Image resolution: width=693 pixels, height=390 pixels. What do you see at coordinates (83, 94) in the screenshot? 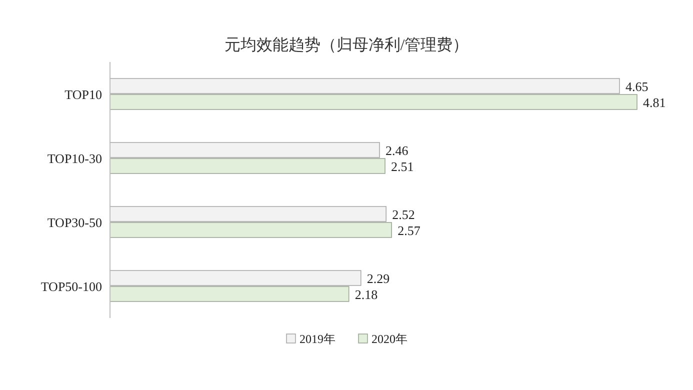
I see `y-tick-label: TOP10` at bounding box center [83, 94].